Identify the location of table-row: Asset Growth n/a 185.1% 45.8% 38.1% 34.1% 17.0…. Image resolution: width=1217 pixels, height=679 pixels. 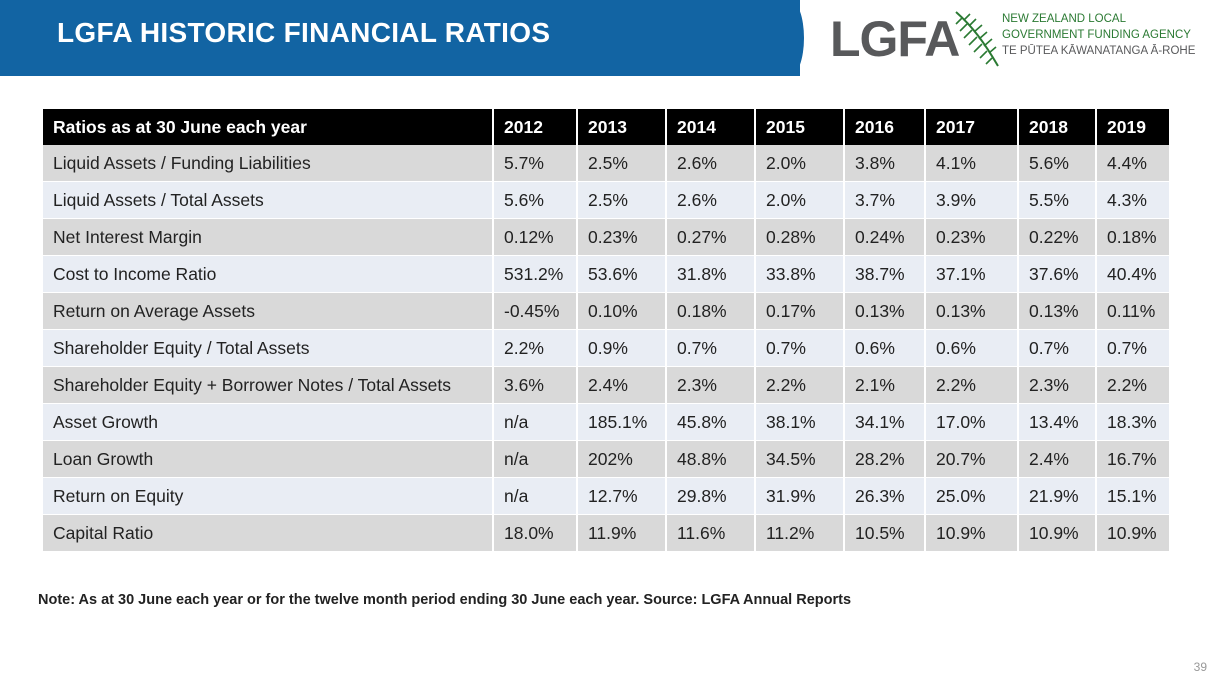
(606, 422).